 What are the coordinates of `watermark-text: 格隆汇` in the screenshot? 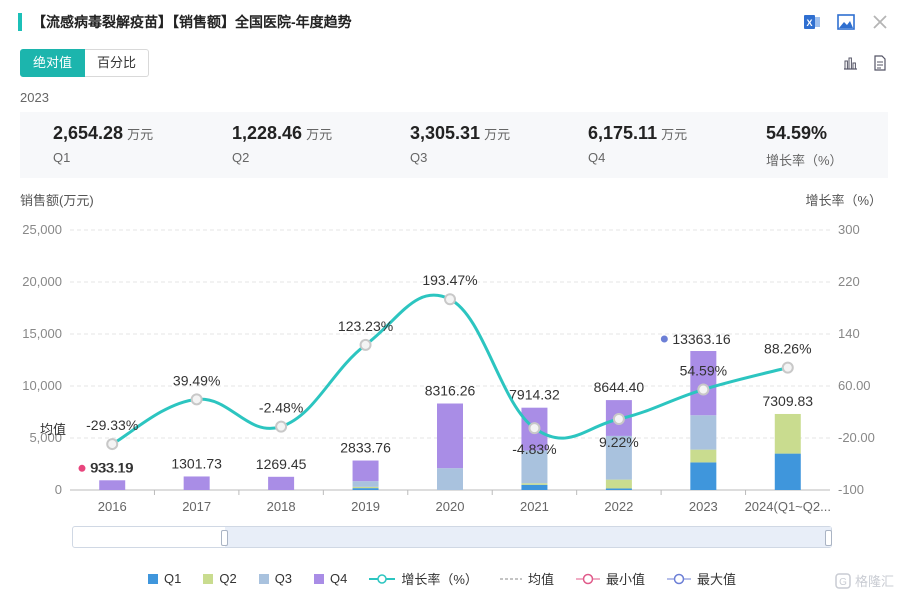 It's located at (874, 581).